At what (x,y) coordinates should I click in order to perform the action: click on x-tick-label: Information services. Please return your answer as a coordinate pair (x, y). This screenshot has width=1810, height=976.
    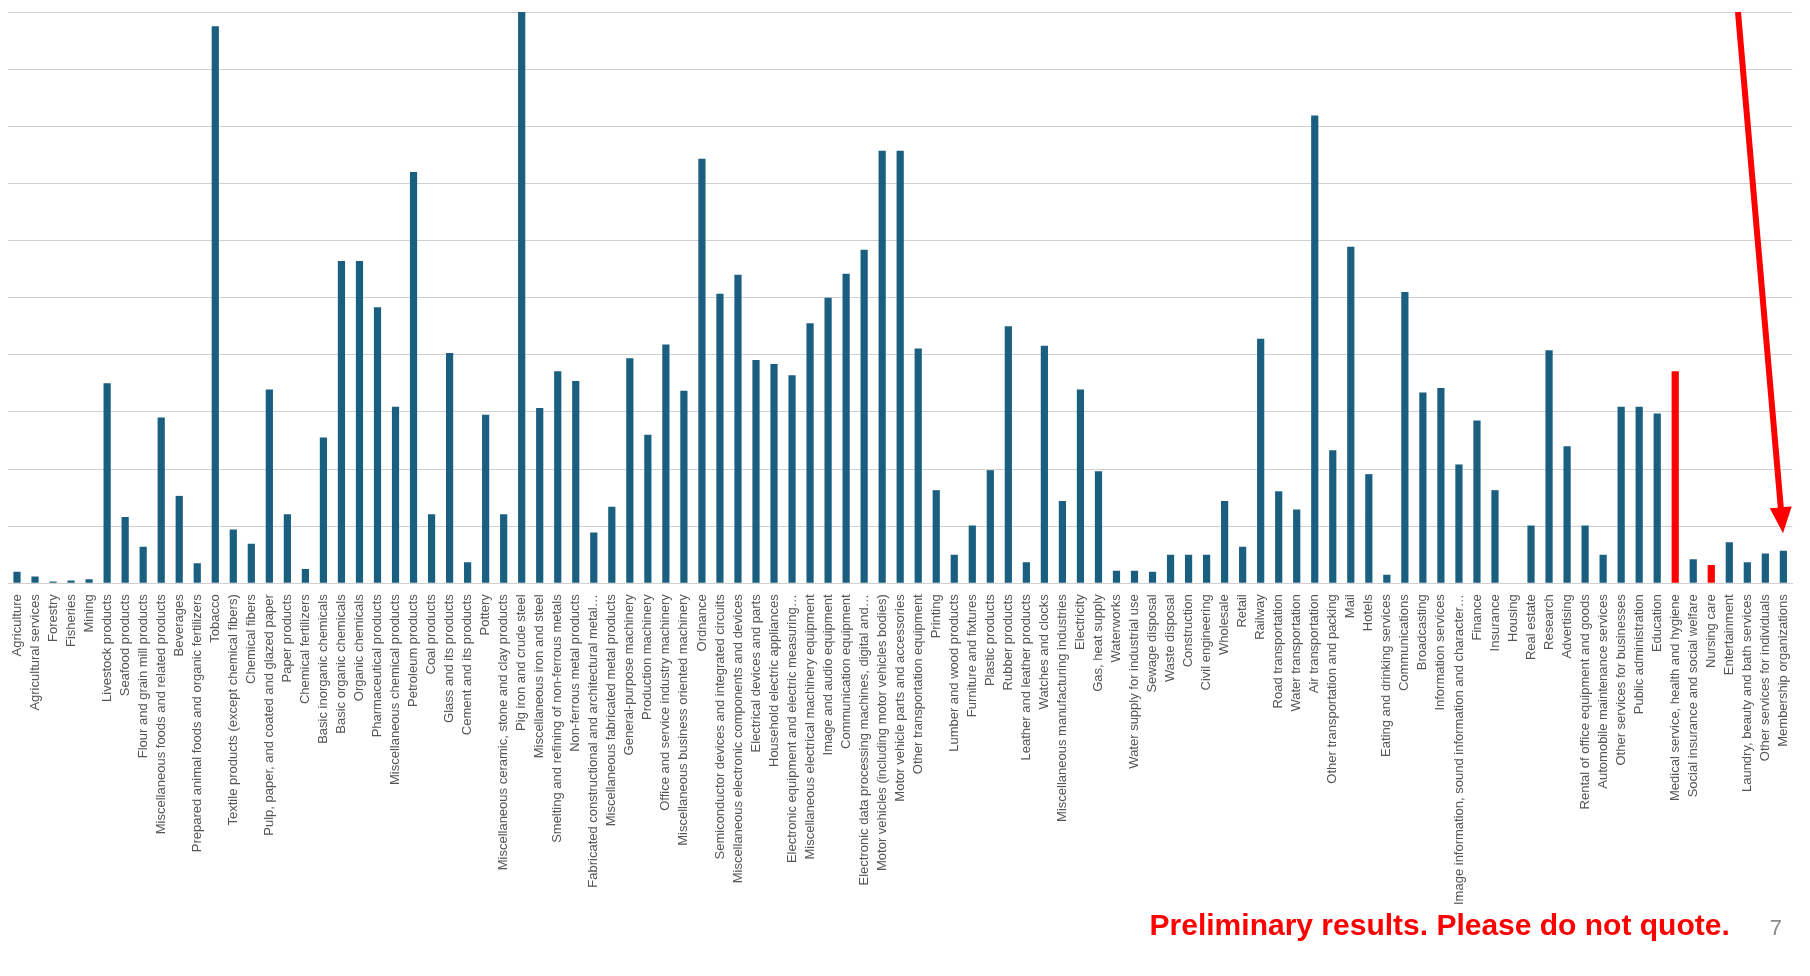
    Looking at the image, I should click on (1440, 652).